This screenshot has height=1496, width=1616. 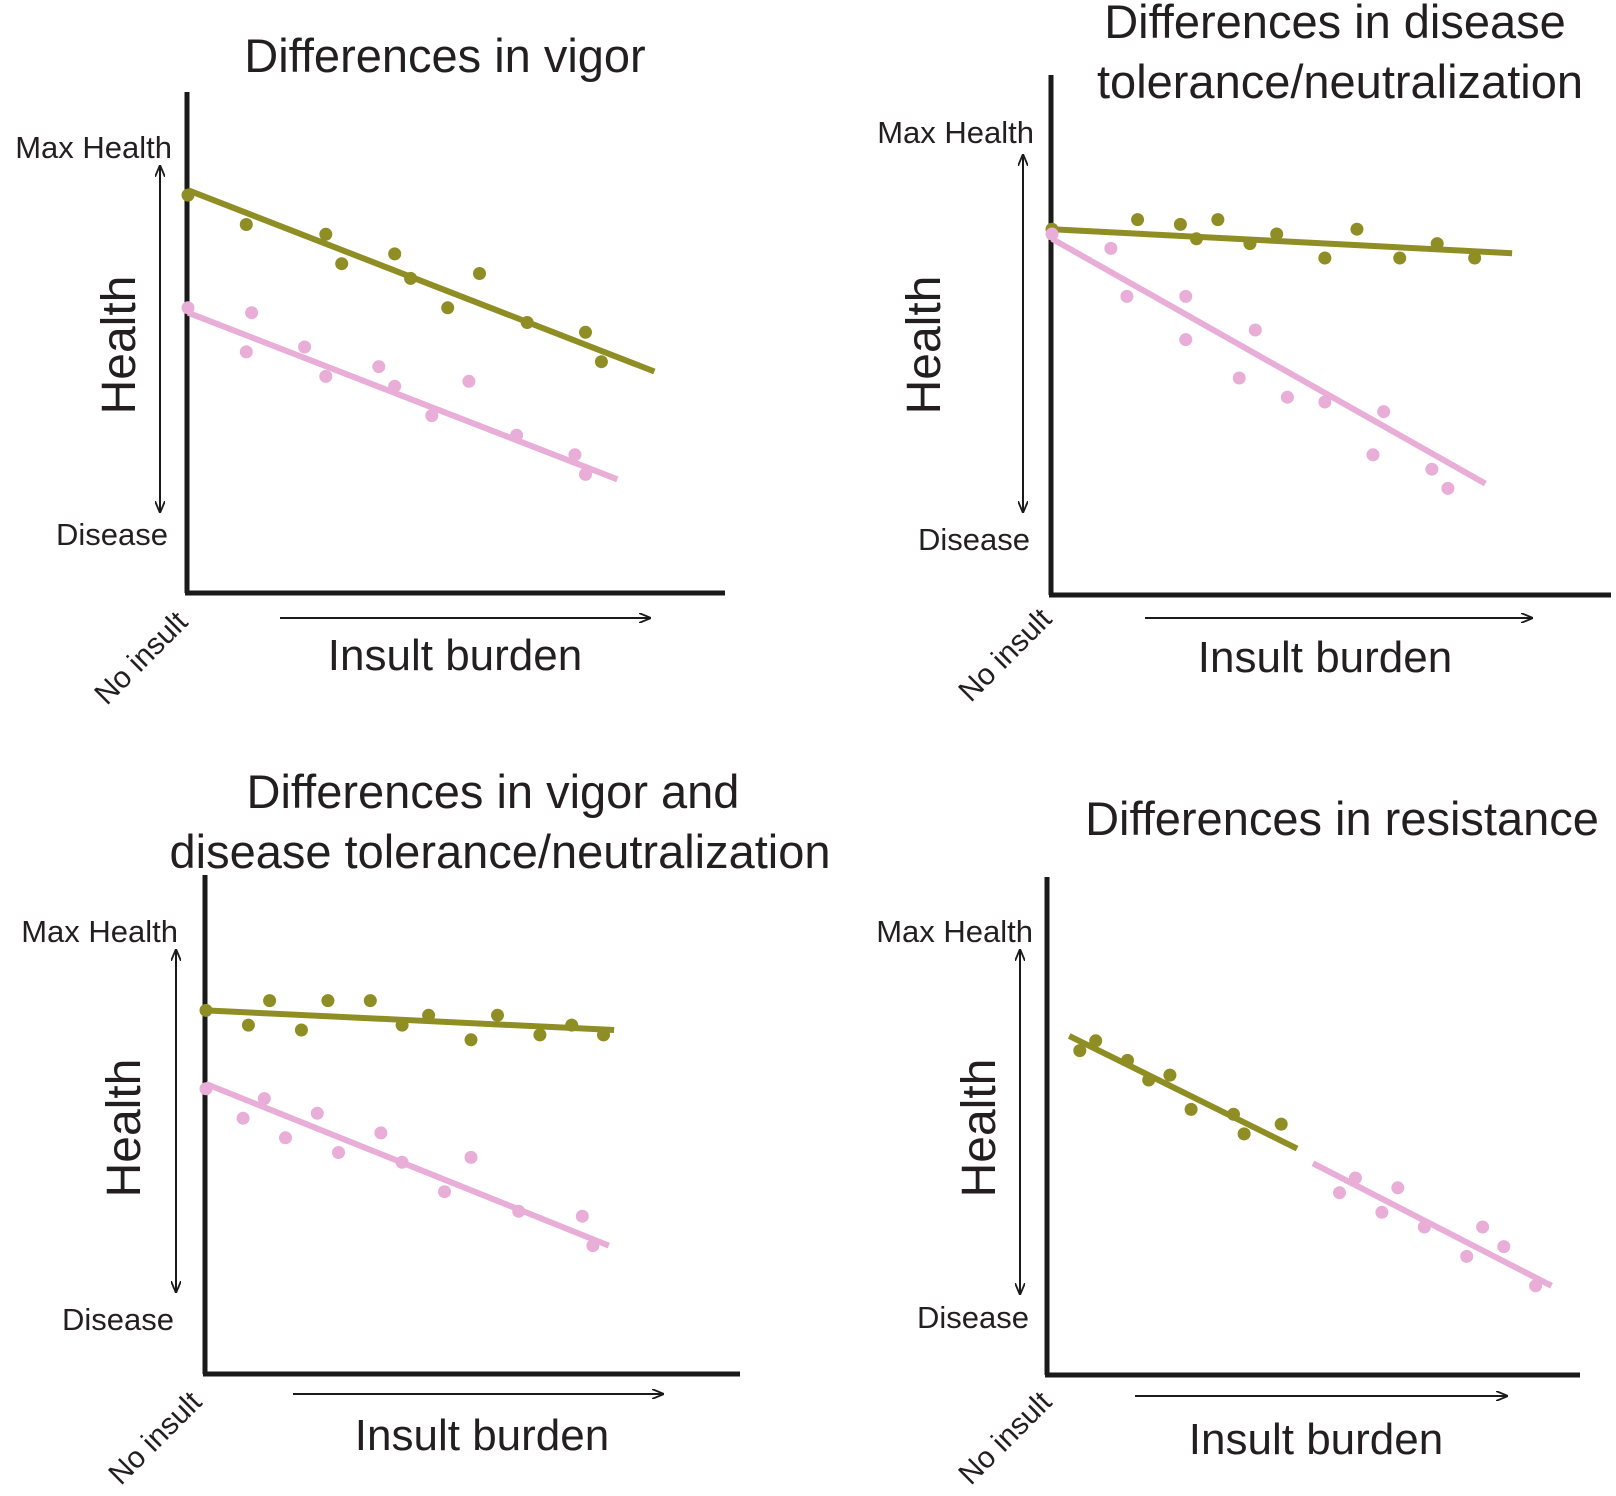 I want to click on chart-title-line-2: disease tolerance/neutralization, so click(x=499, y=851).